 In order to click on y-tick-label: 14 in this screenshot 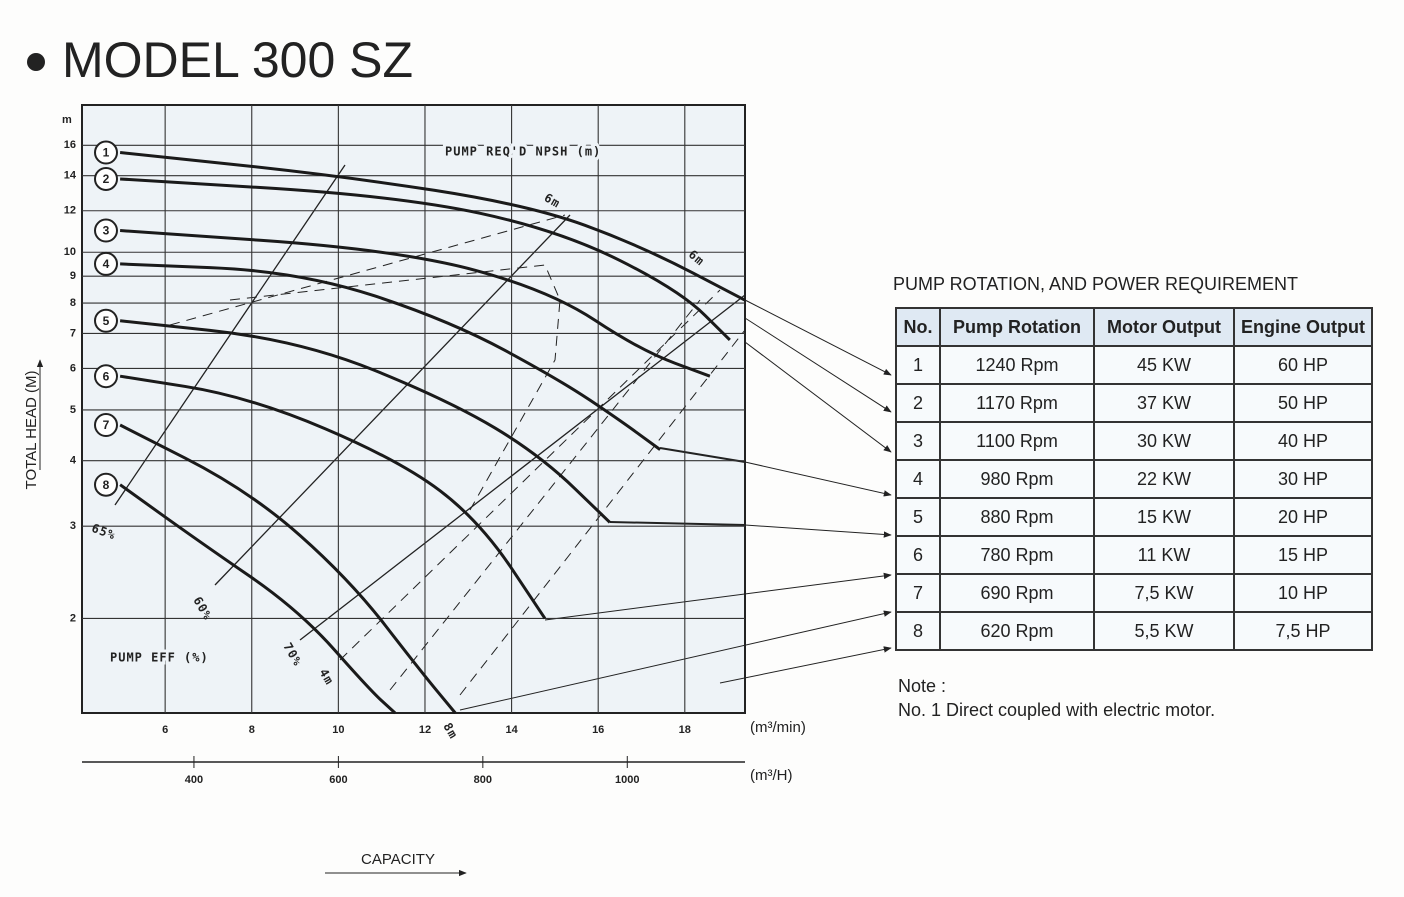, I will do `click(70, 176)`.